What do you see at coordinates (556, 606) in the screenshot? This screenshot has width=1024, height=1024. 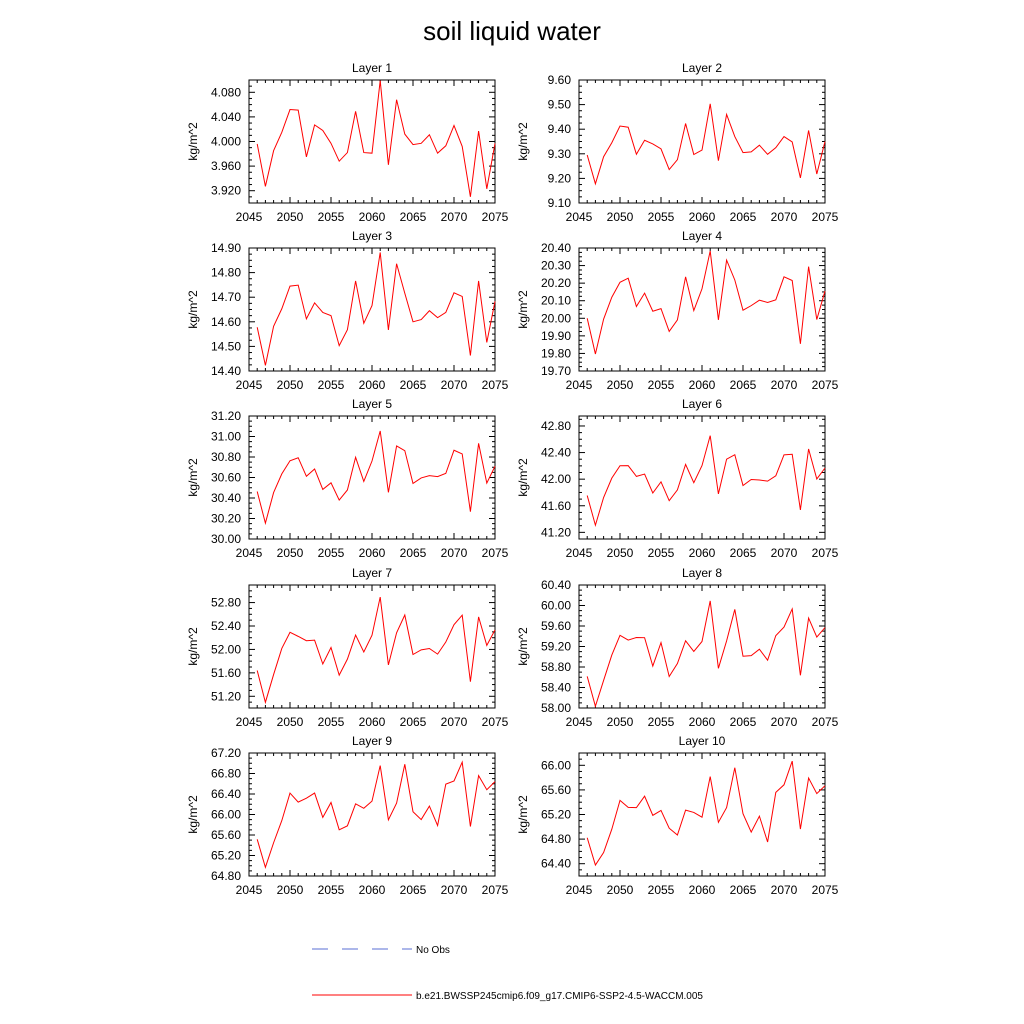 I see `y-tick-label: 60.00` at bounding box center [556, 606].